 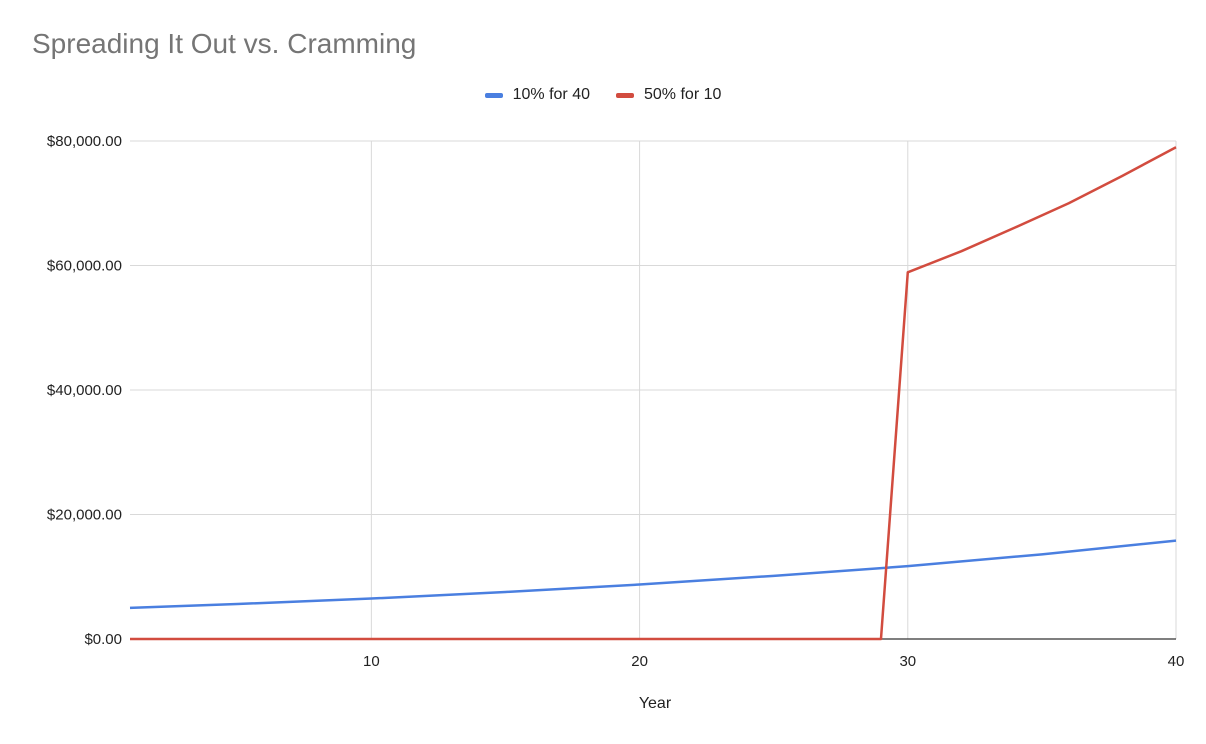 What do you see at coordinates (84, 266) in the screenshot?
I see `y-tick-label: $60,000.00` at bounding box center [84, 266].